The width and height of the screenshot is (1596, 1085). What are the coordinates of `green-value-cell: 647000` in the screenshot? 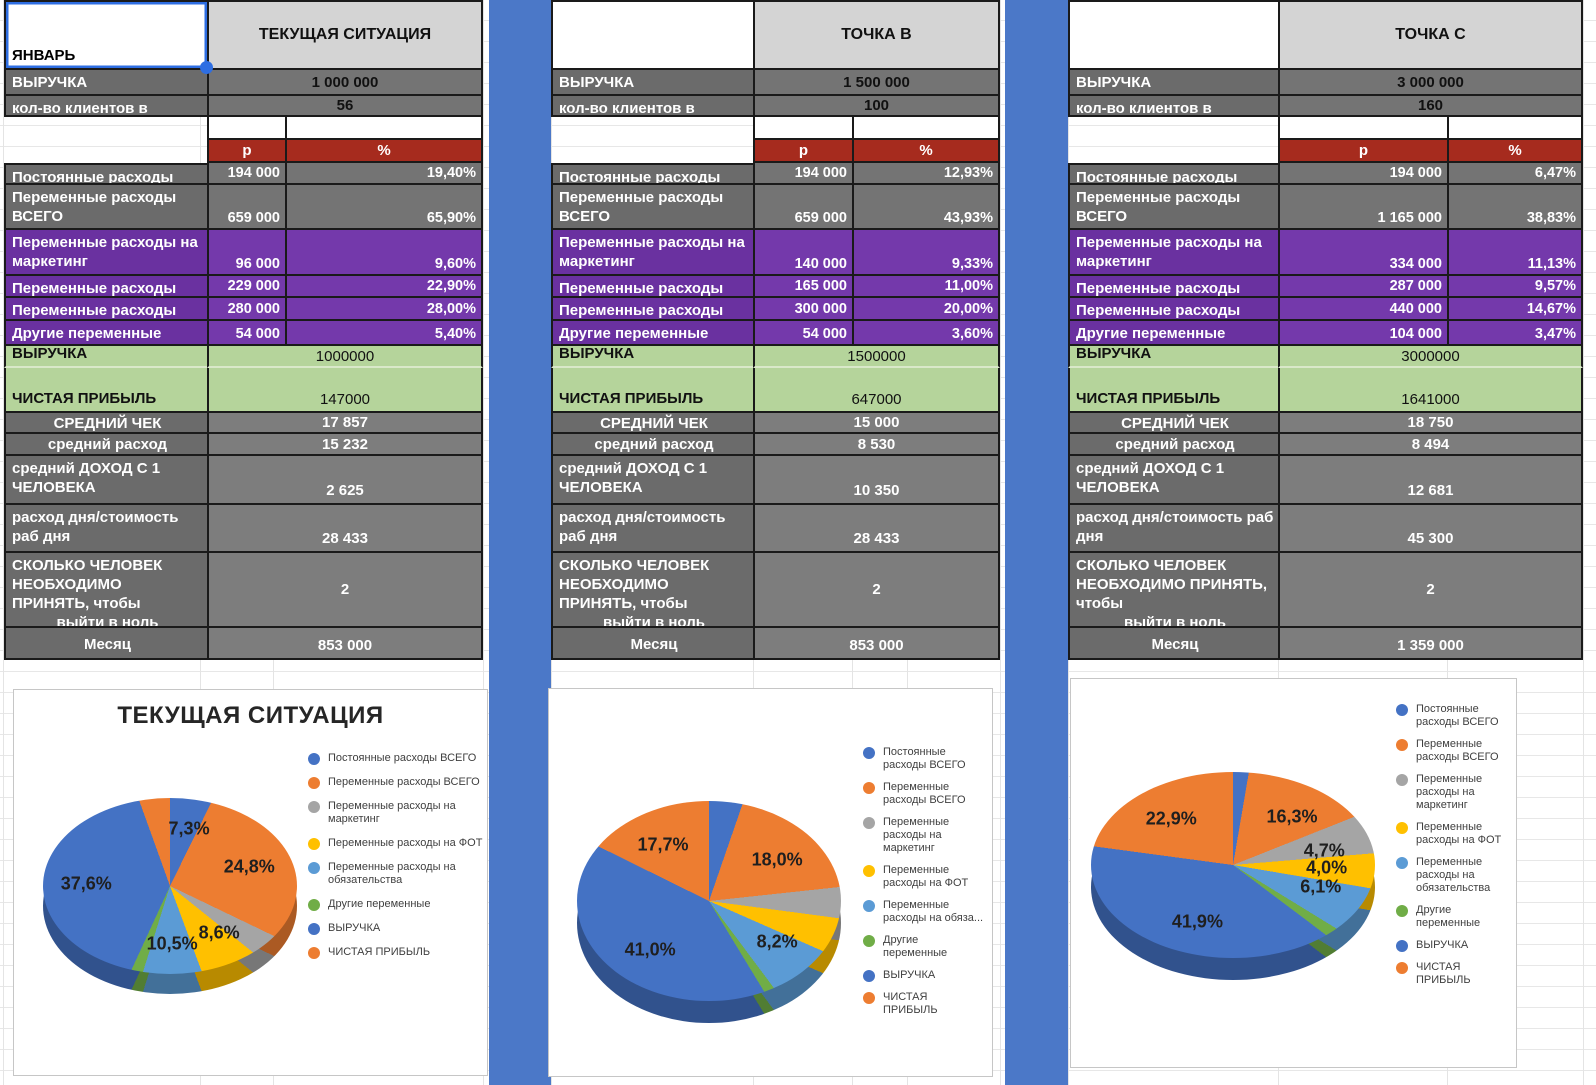 It's located at (876, 390).